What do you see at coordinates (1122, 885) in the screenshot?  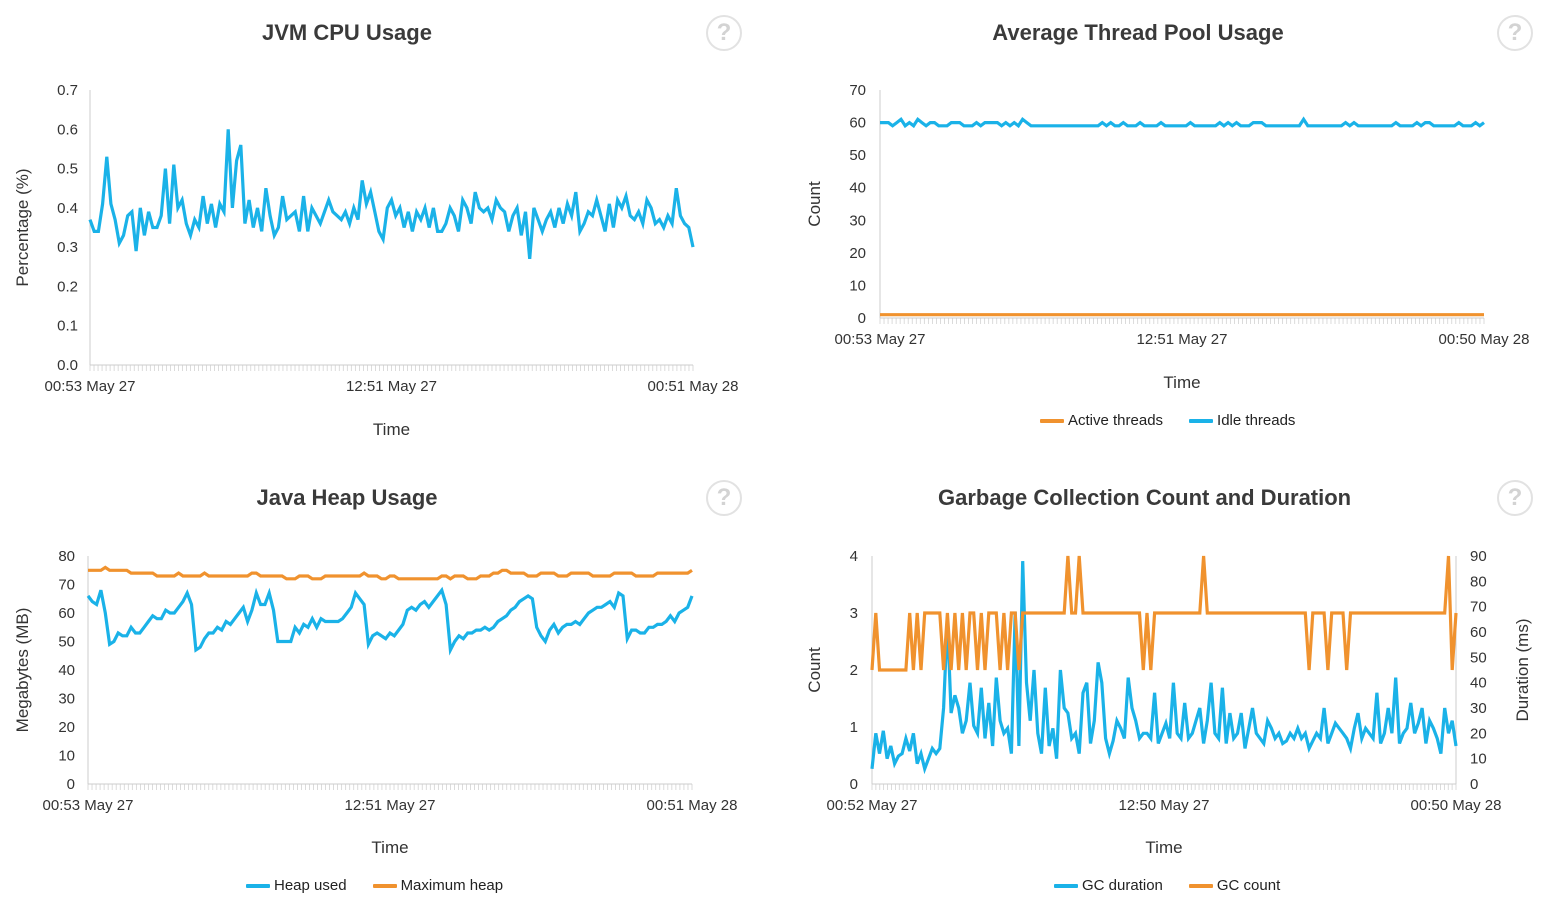 I see `legend-label: GC duration` at bounding box center [1122, 885].